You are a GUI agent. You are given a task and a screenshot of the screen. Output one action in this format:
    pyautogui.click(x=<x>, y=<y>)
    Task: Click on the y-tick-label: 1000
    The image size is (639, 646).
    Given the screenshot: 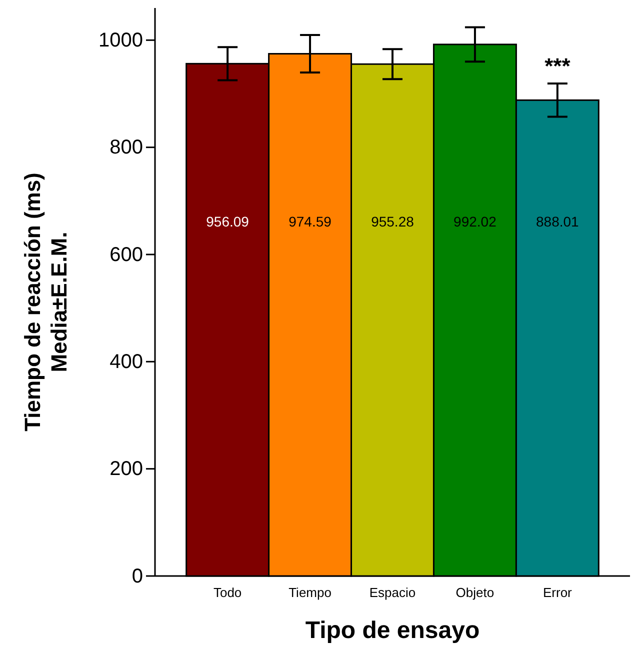 What is the action you would take?
    pyautogui.click(x=120, y=41)
    